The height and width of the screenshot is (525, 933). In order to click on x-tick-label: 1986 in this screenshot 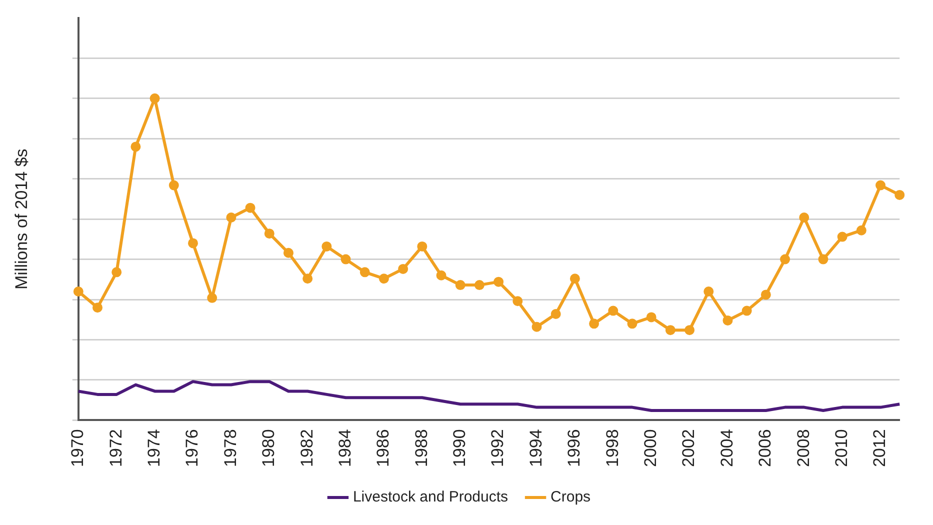, I will do `click(383, 448)`.